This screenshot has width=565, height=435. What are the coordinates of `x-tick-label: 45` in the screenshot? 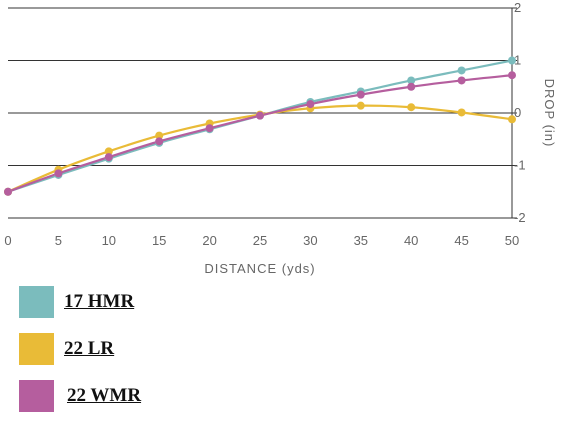 It's located at (461, 240).